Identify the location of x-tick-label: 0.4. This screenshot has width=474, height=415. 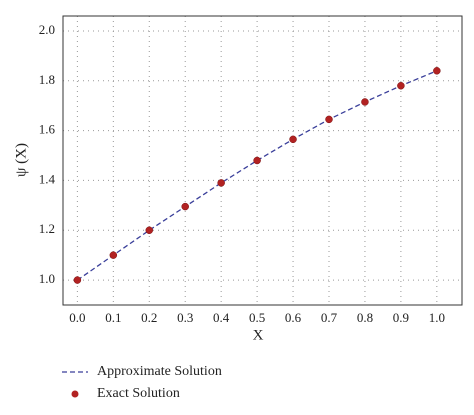
(221, 317).